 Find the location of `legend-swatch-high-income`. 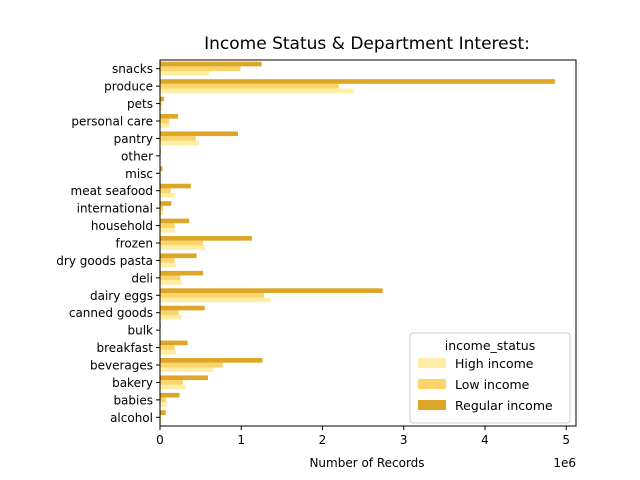

legend-swatch-high-income is located at coordinates (432, 363).